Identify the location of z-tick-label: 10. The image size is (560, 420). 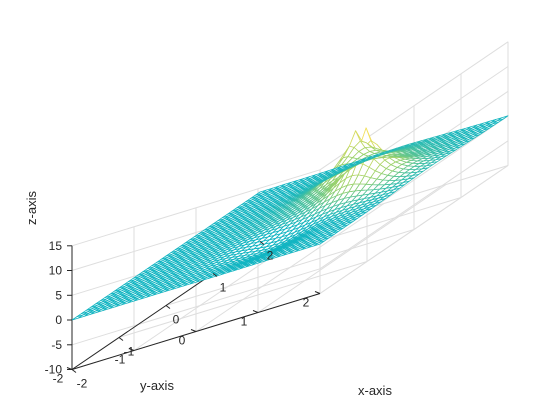
(56, 271).